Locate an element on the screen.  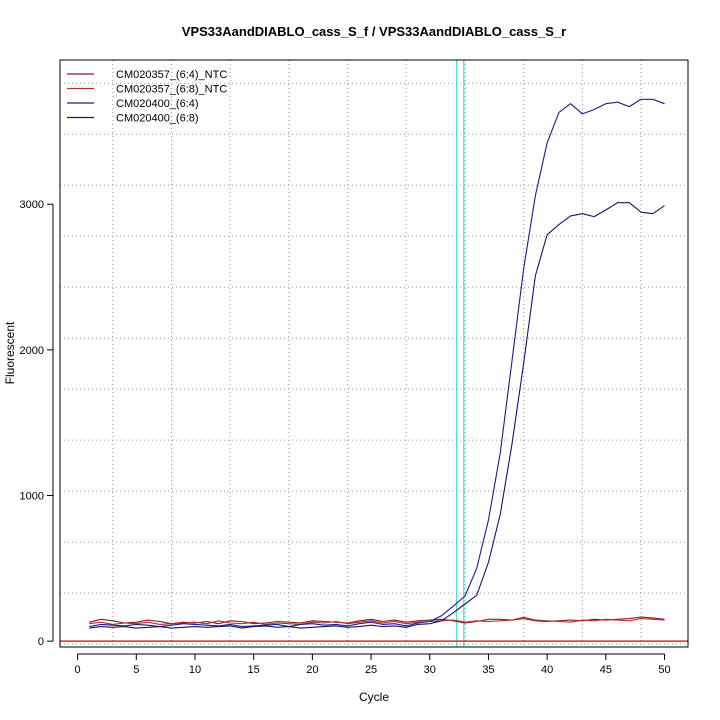
y-axis: 0 1000 2000 3000 is located at coordinates (37, 423).